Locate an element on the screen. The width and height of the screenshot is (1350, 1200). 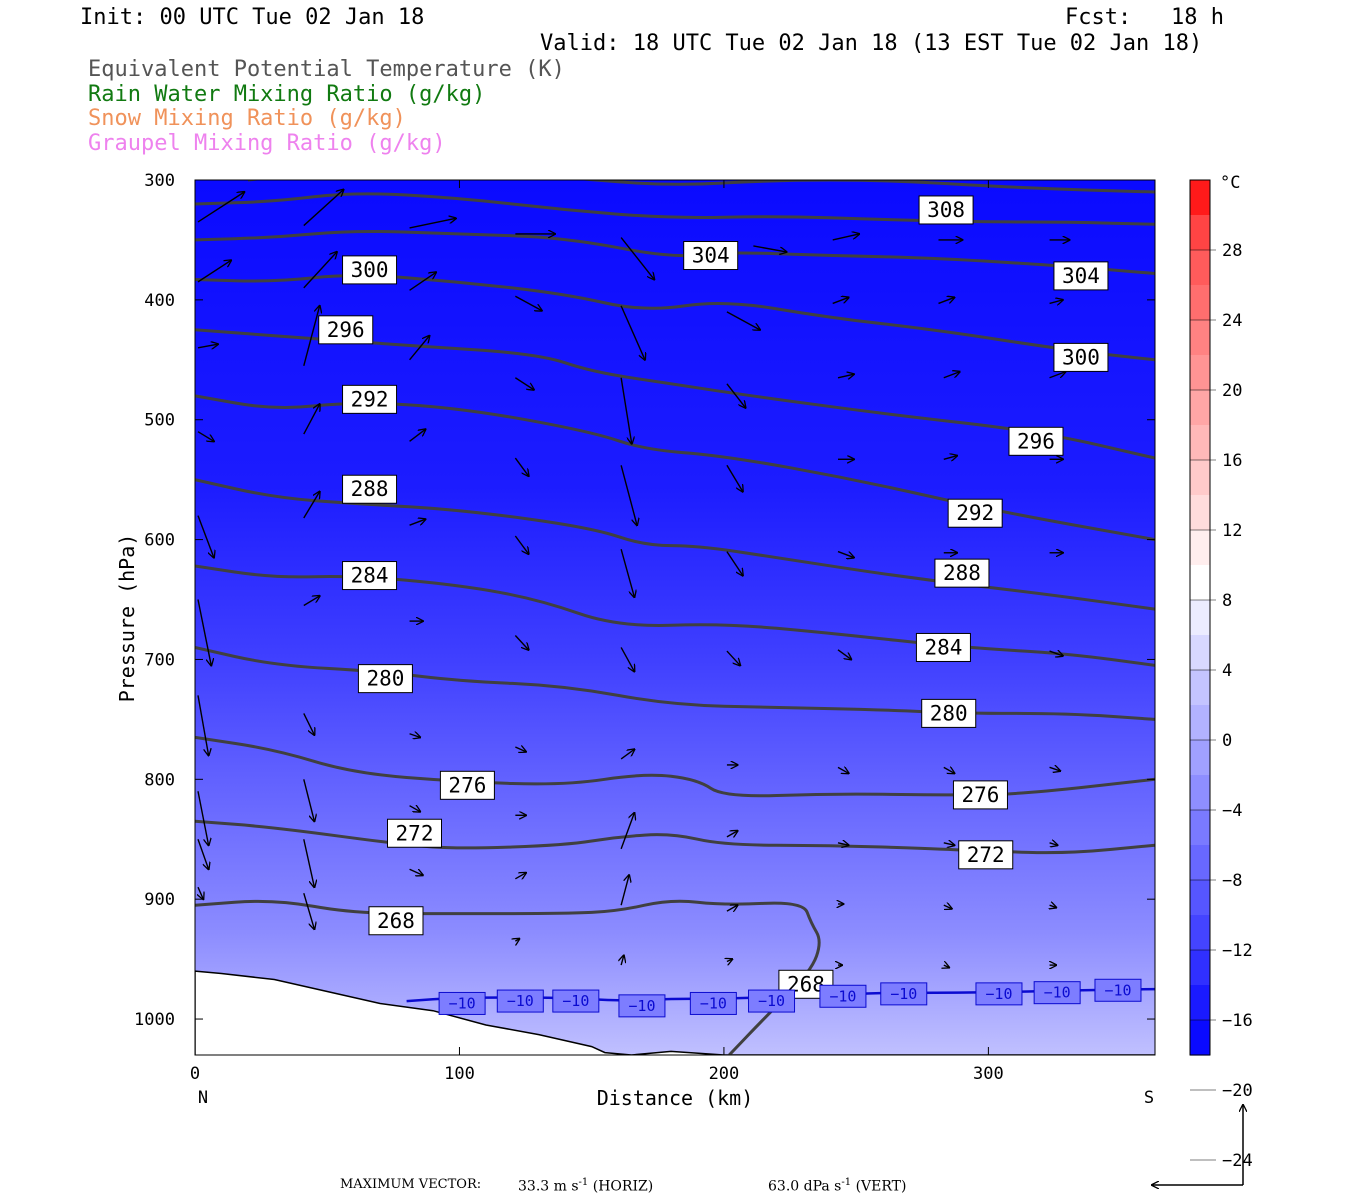
colorbar-unit: °C is located at coordinates (1230, 183).